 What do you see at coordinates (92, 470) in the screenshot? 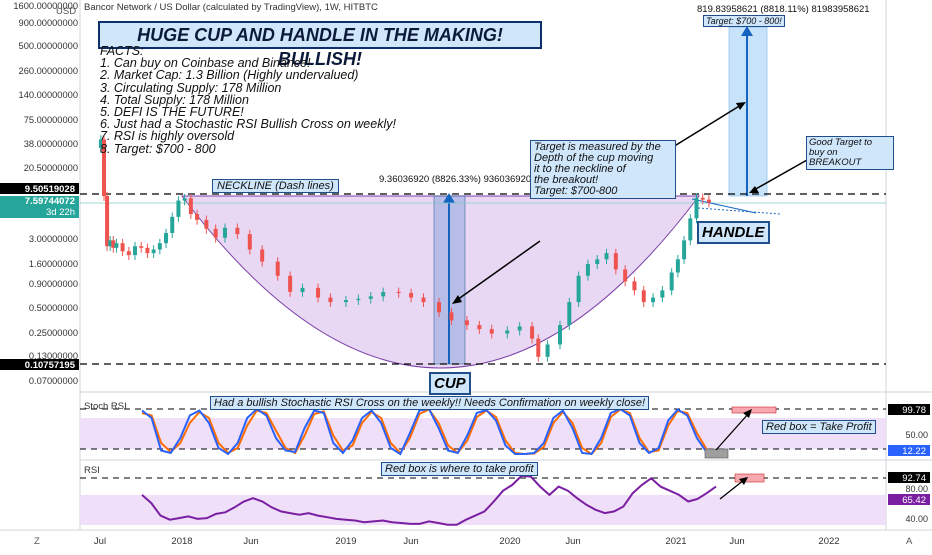
I see `rsi-title: RSI` at bounding box center [92, 470].